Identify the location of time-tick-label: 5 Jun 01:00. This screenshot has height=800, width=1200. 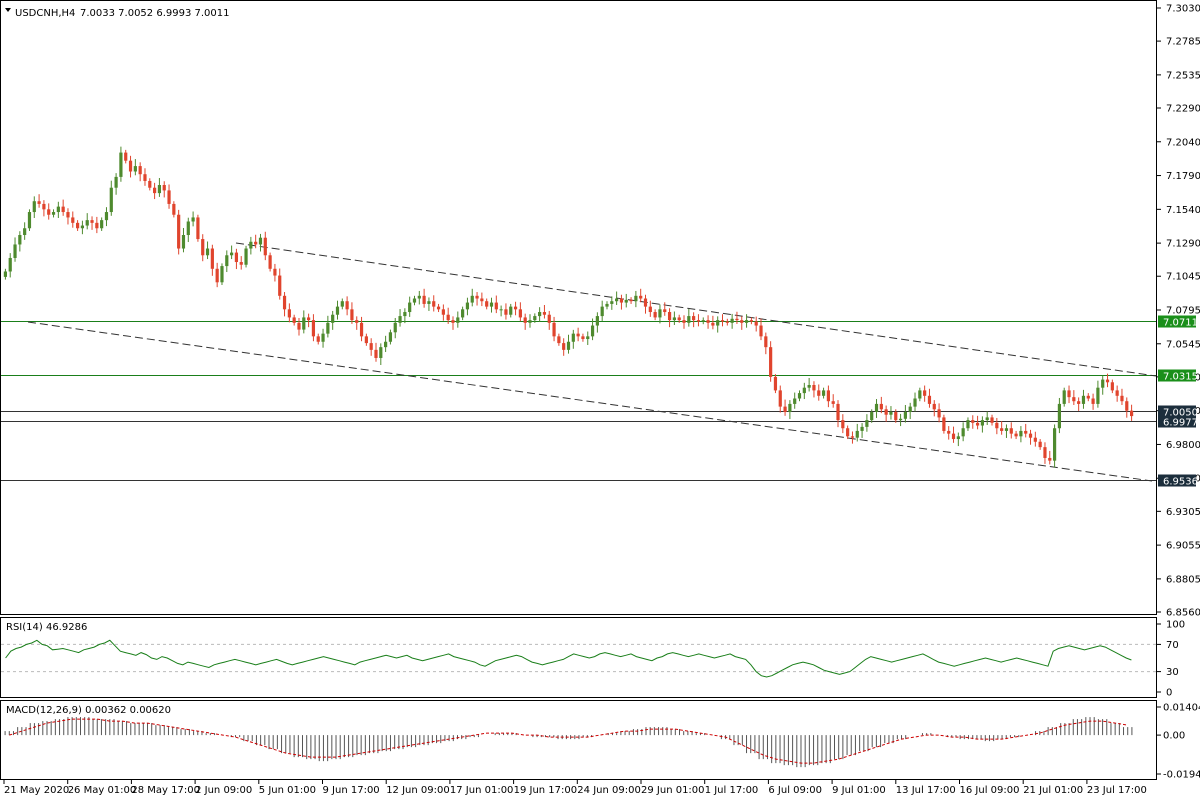
(287, 790).